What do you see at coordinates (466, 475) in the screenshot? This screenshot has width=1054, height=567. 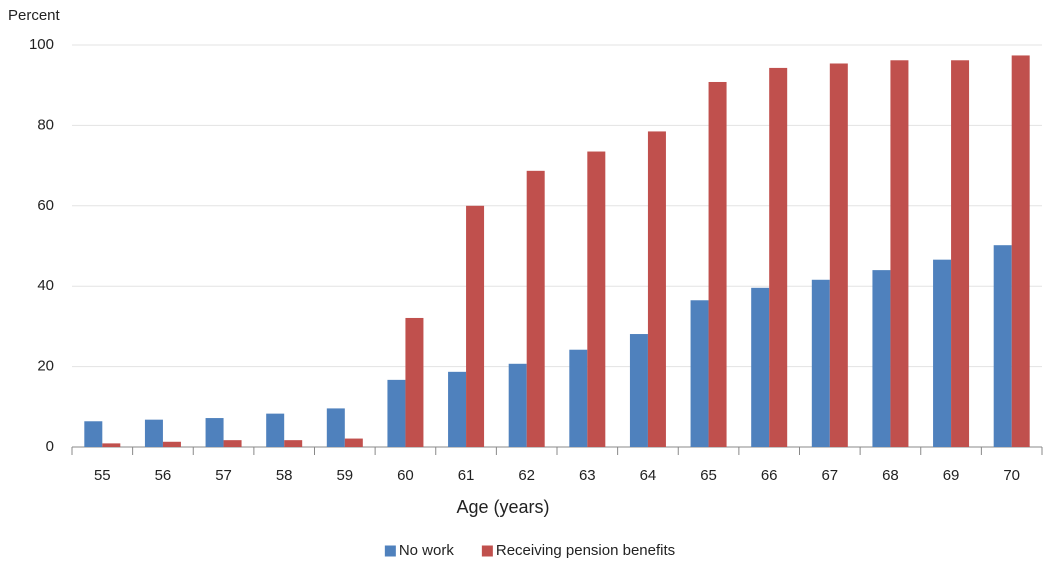 I see `x-tick-label: 61` at bounding box center [466, 475].